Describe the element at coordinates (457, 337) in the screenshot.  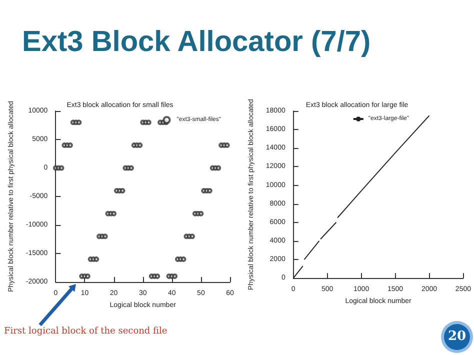
I see `text: 20` at that location.